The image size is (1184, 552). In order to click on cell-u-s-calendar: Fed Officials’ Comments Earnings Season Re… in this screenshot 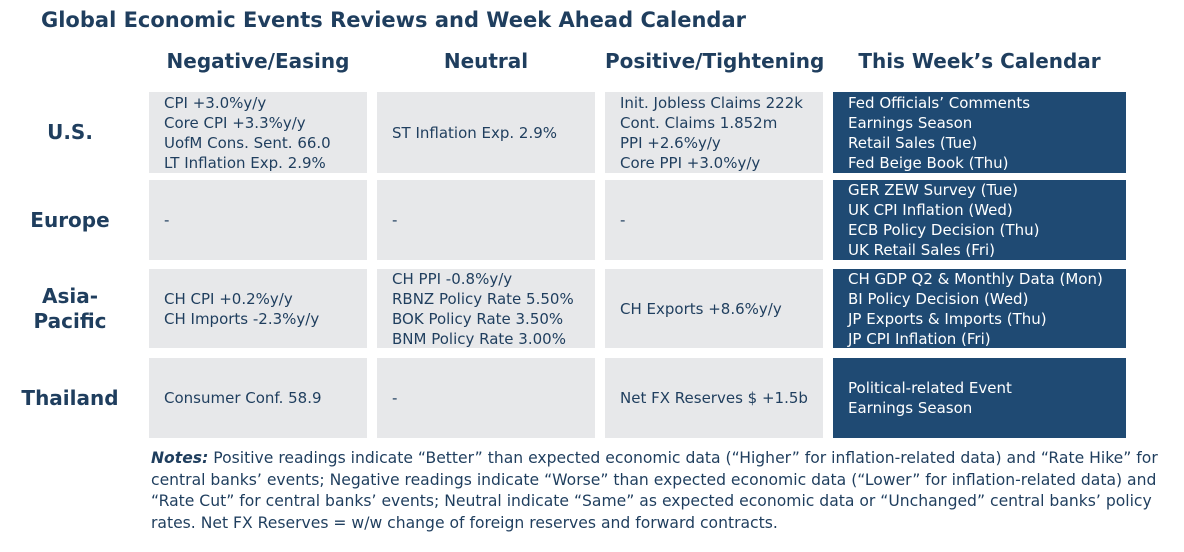, I will do `click(979, 132)`.